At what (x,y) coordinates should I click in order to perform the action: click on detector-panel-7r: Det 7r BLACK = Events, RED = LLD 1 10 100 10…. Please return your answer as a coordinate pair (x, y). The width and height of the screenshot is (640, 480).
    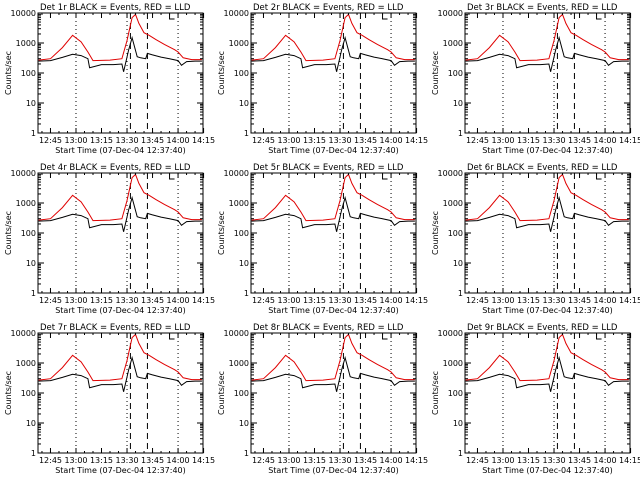
    Looking at the image, I should click on (107, 400).